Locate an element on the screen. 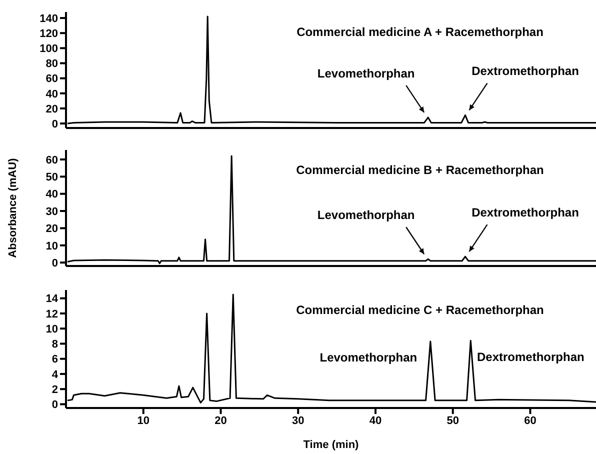 This screenshot has width=596, height=454. y-tick-label: 14 is located at coordinates (52, 299).